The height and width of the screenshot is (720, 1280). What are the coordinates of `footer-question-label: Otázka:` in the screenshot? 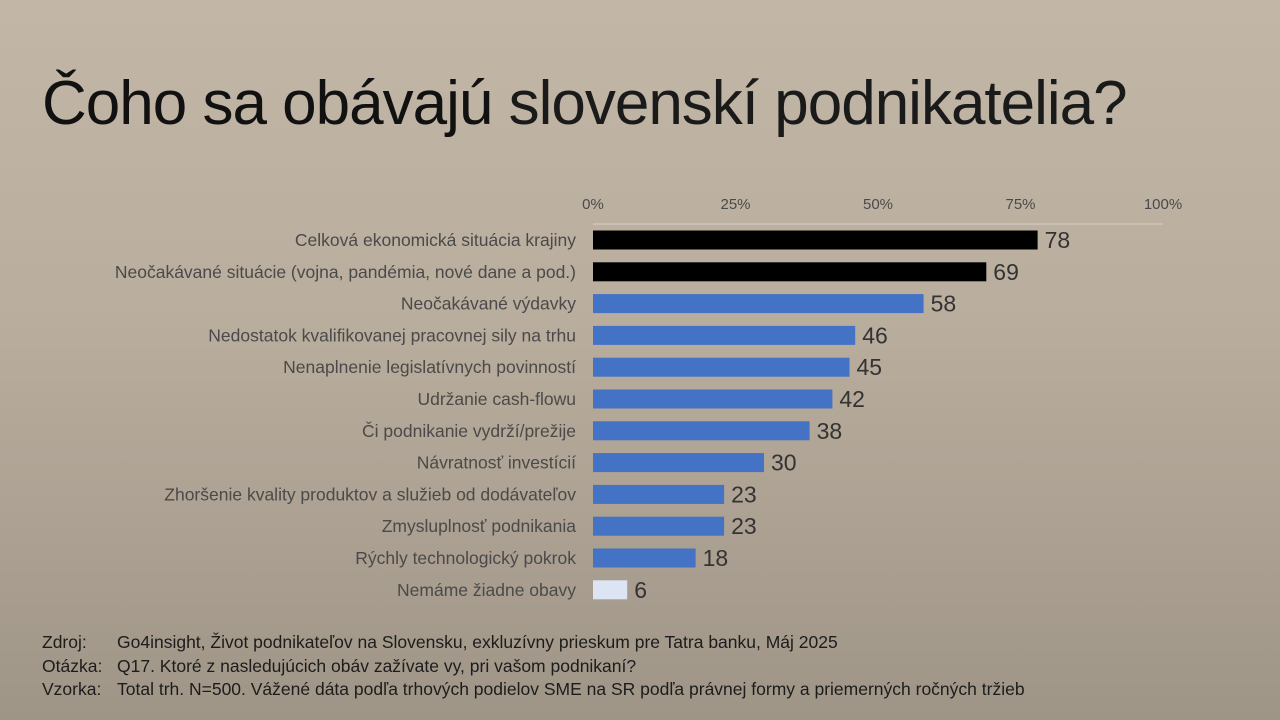 It's located at (72, 665).